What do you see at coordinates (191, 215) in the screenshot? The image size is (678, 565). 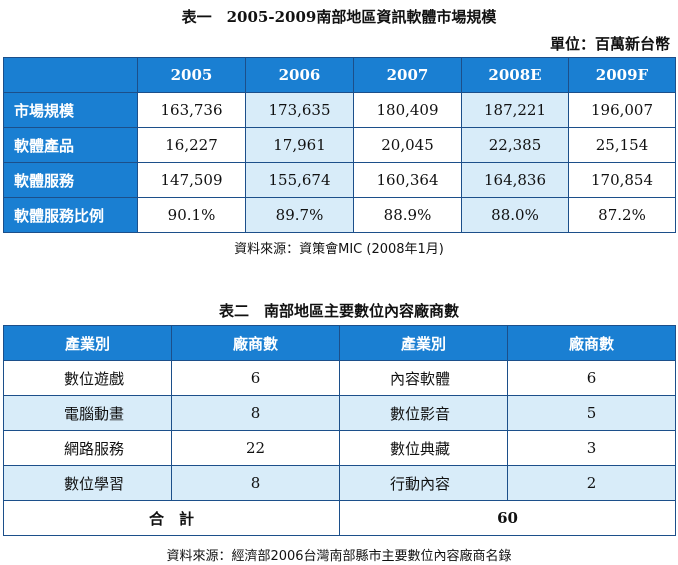 I see `table-cell: 90.1%` at bounding box center [191, 215].